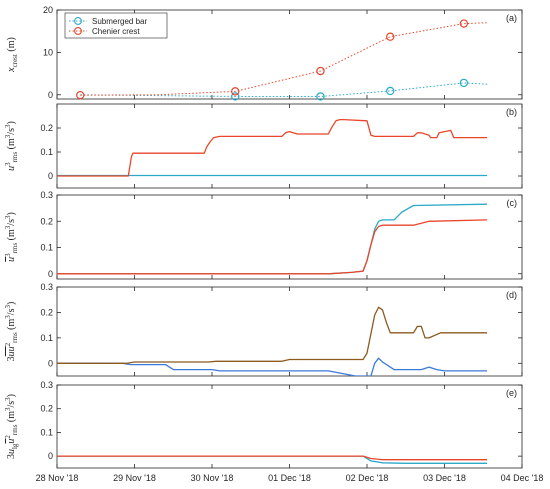 Image resolution: width=550 pixels, height=489 pixels. I want to click on panel-tag: (d), so click(511, 295).